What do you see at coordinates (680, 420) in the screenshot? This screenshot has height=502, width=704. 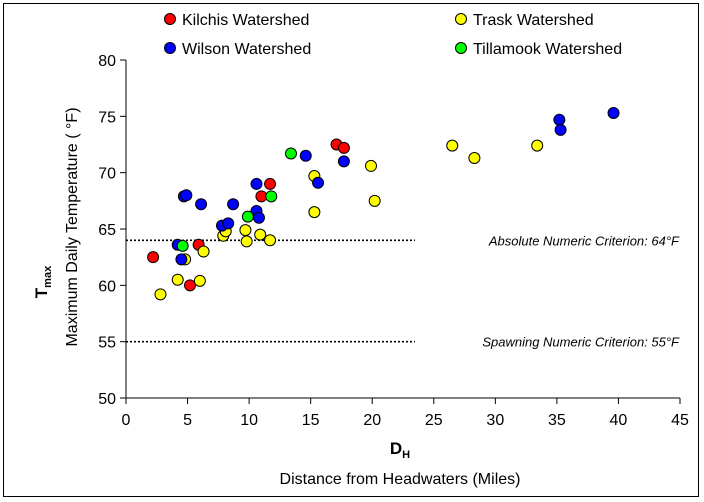 I see `x-tick-label: 45` at bounding box center [680, 420].